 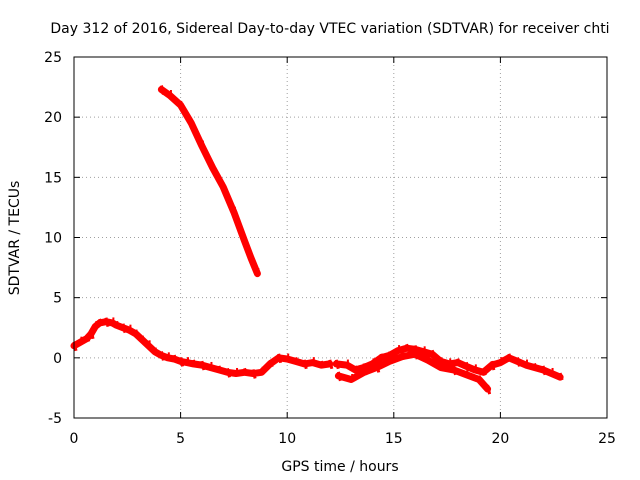 What do you see at coordinates (55, 419) in the screenshot?
I see `y-tick-label: -5` at bounding box center [55, 419].